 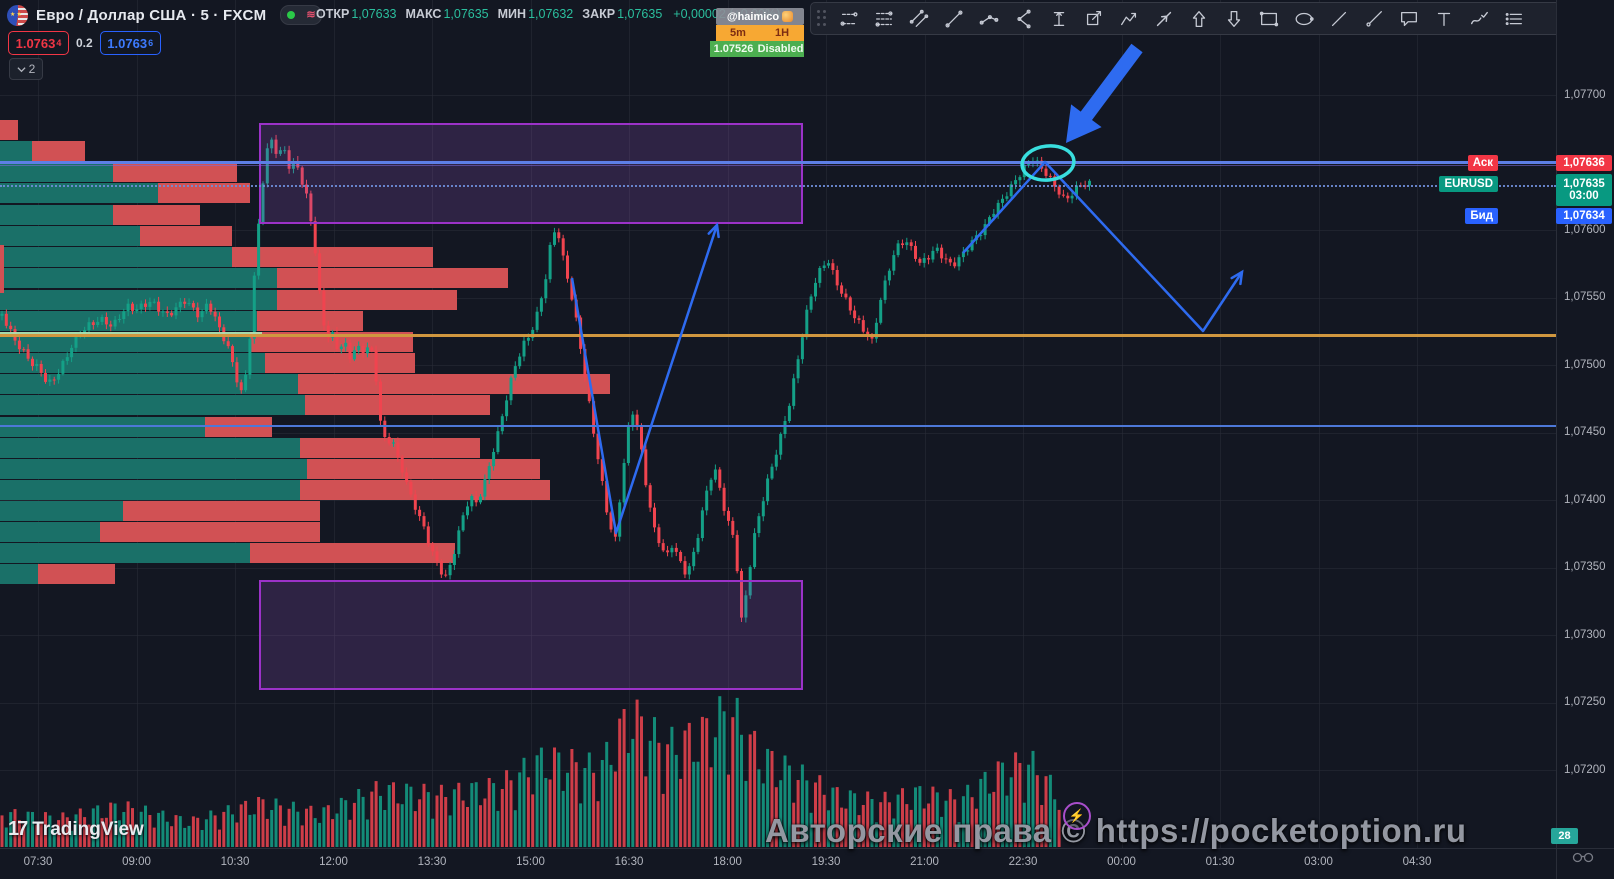 I want to click on collapse-indicators-button: 2, so click(x=26, y=69).